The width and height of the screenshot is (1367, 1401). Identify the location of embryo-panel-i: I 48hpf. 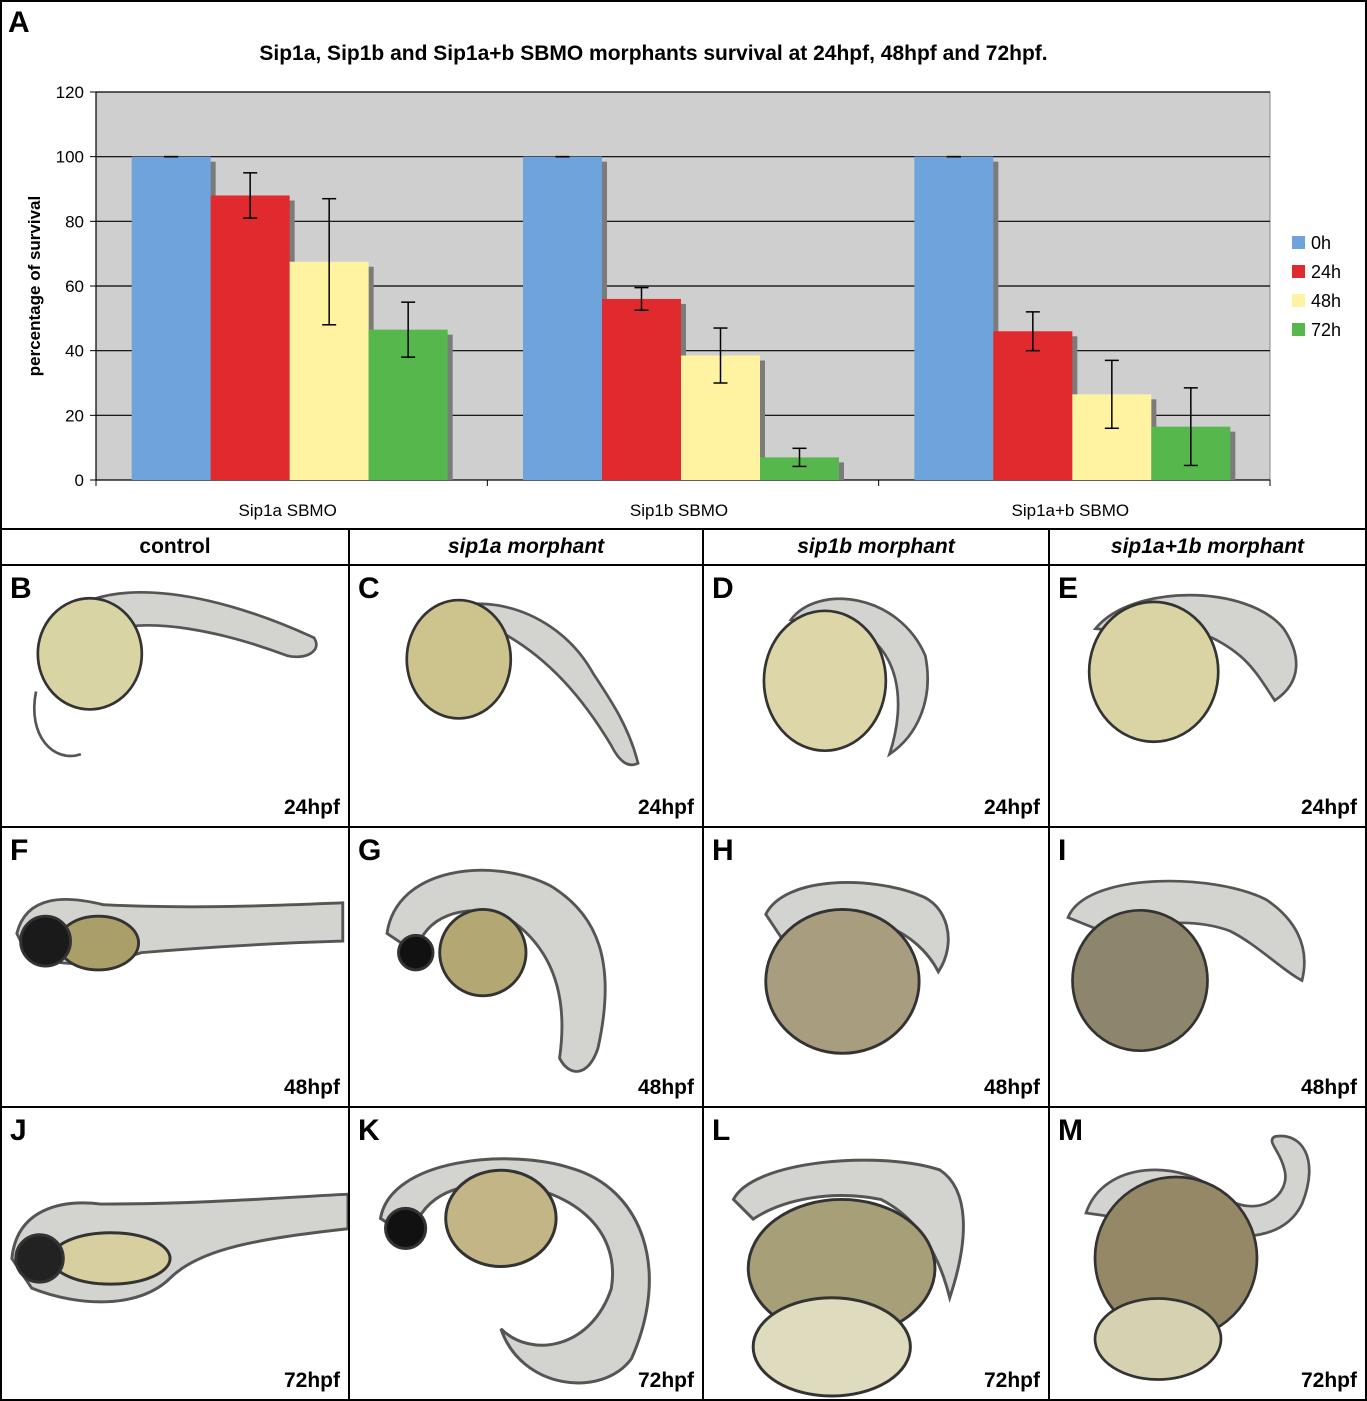
(1207, 967).